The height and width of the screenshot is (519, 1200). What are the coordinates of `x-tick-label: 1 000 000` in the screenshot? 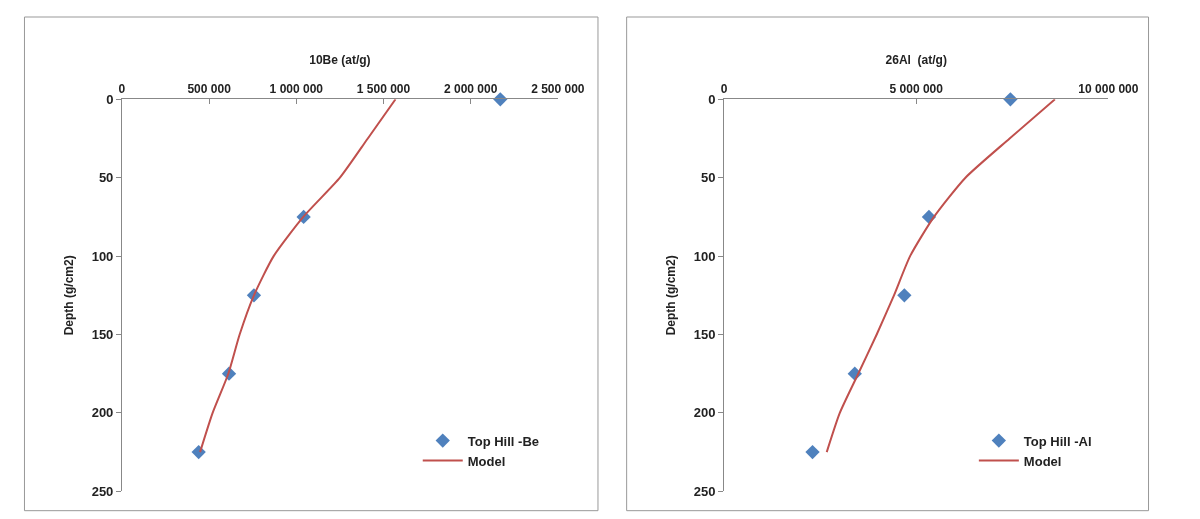 It's located at (296, 89).